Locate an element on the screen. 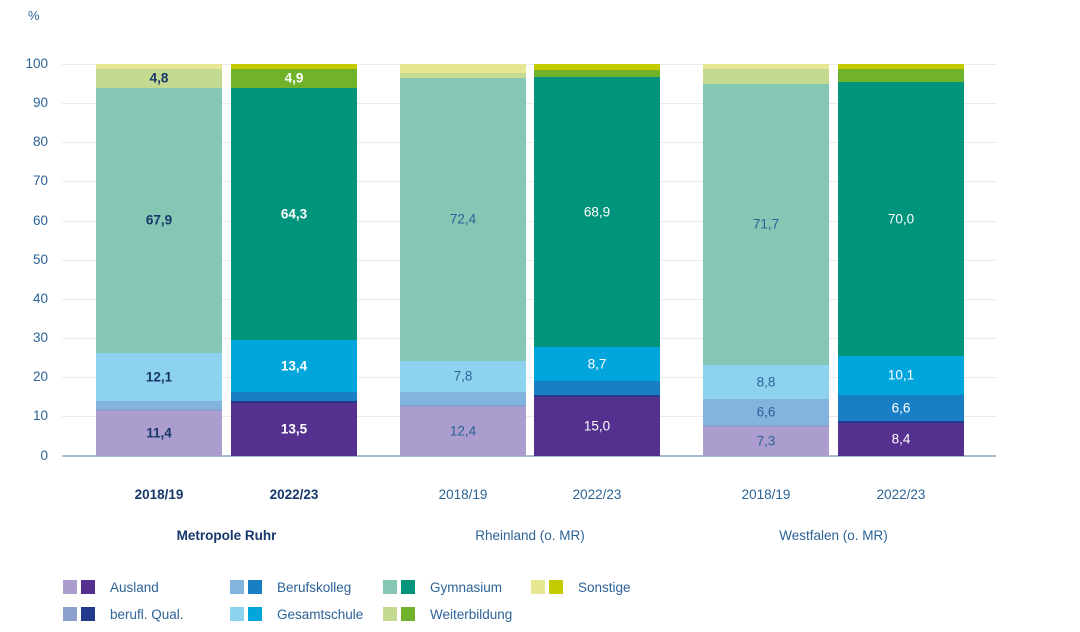 The height and width of the screenshot is (632, 1080). bar-segment-Gymnasium: 67,9 is located at coordinates (159, 220).